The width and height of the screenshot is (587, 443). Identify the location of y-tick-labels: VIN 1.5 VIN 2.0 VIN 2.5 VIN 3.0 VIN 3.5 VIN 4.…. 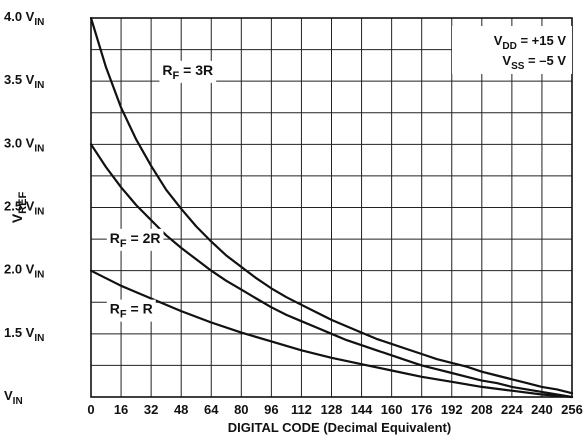
(24, 208).